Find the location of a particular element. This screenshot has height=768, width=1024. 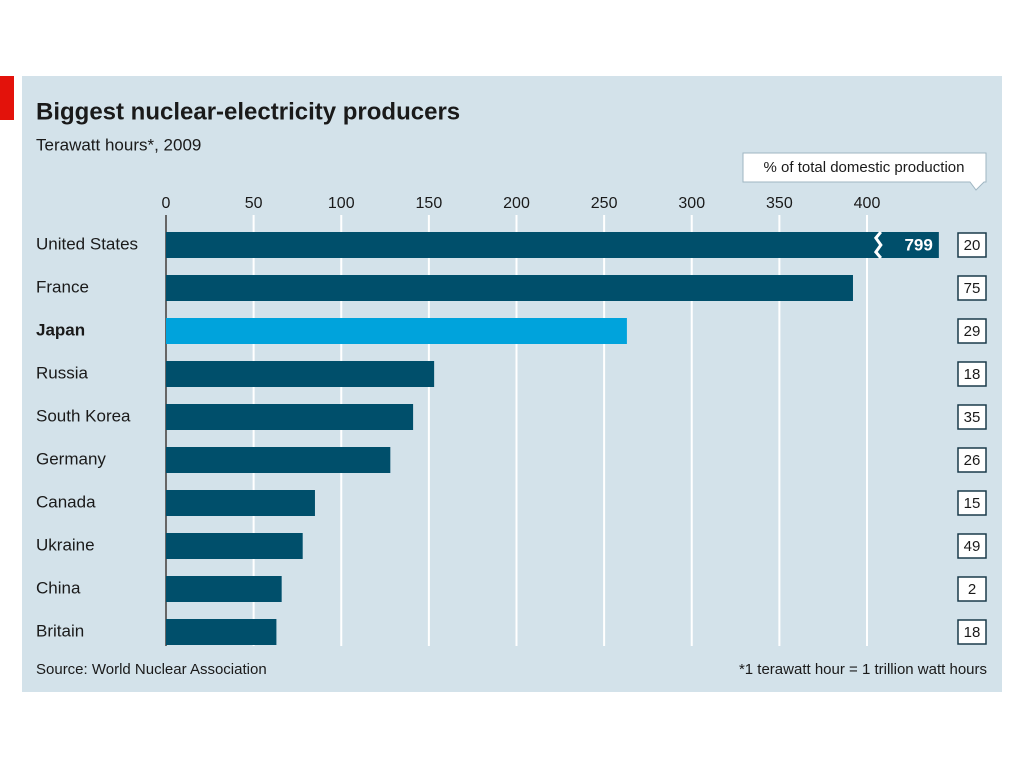

share-label: 20 is located at coordinates (972, 245).